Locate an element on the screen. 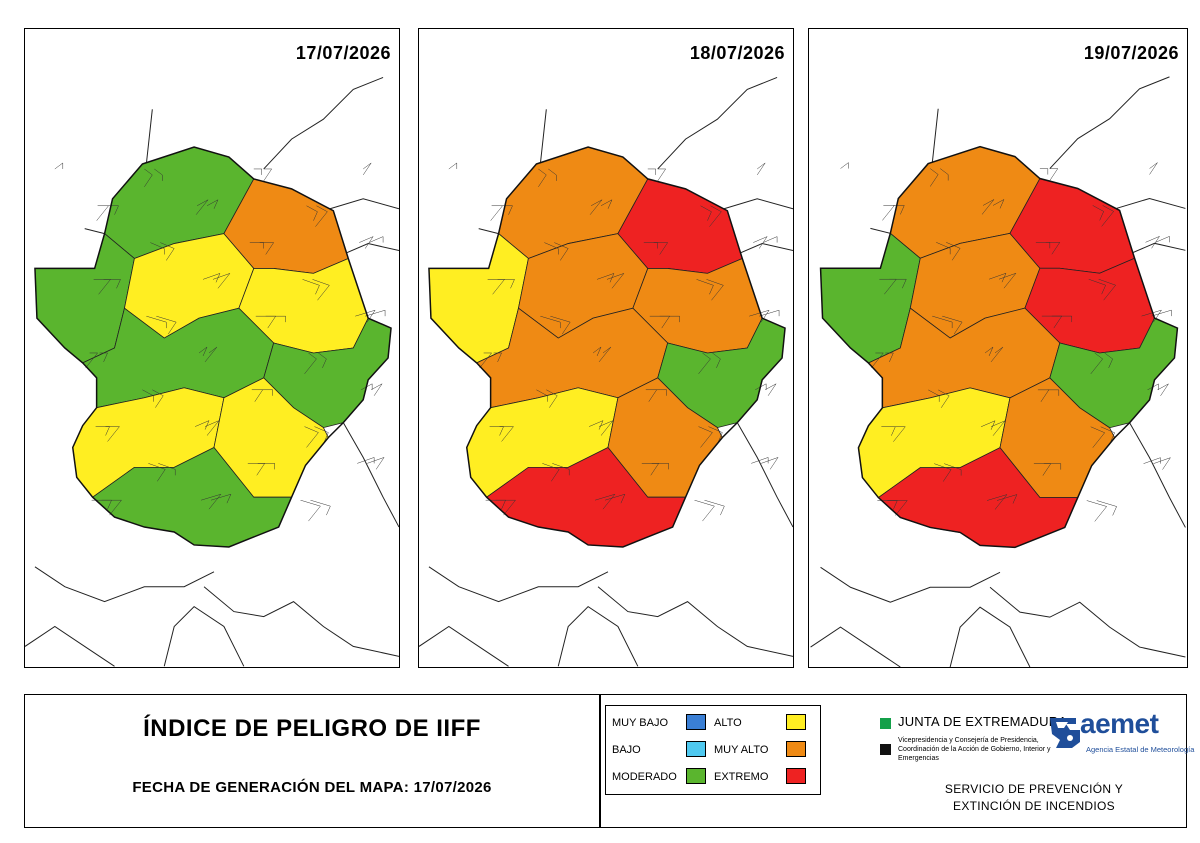 The width and height of the screenshot is (1200, 843). legend-label-moderado: MODERADO is located at coordinates (644, 777).